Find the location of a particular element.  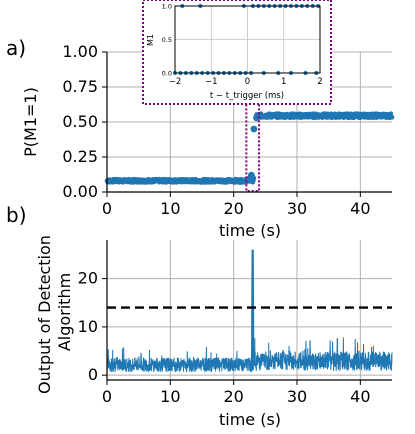

inset-ytick-label: 1.0 is located at coordinates (167, 7).